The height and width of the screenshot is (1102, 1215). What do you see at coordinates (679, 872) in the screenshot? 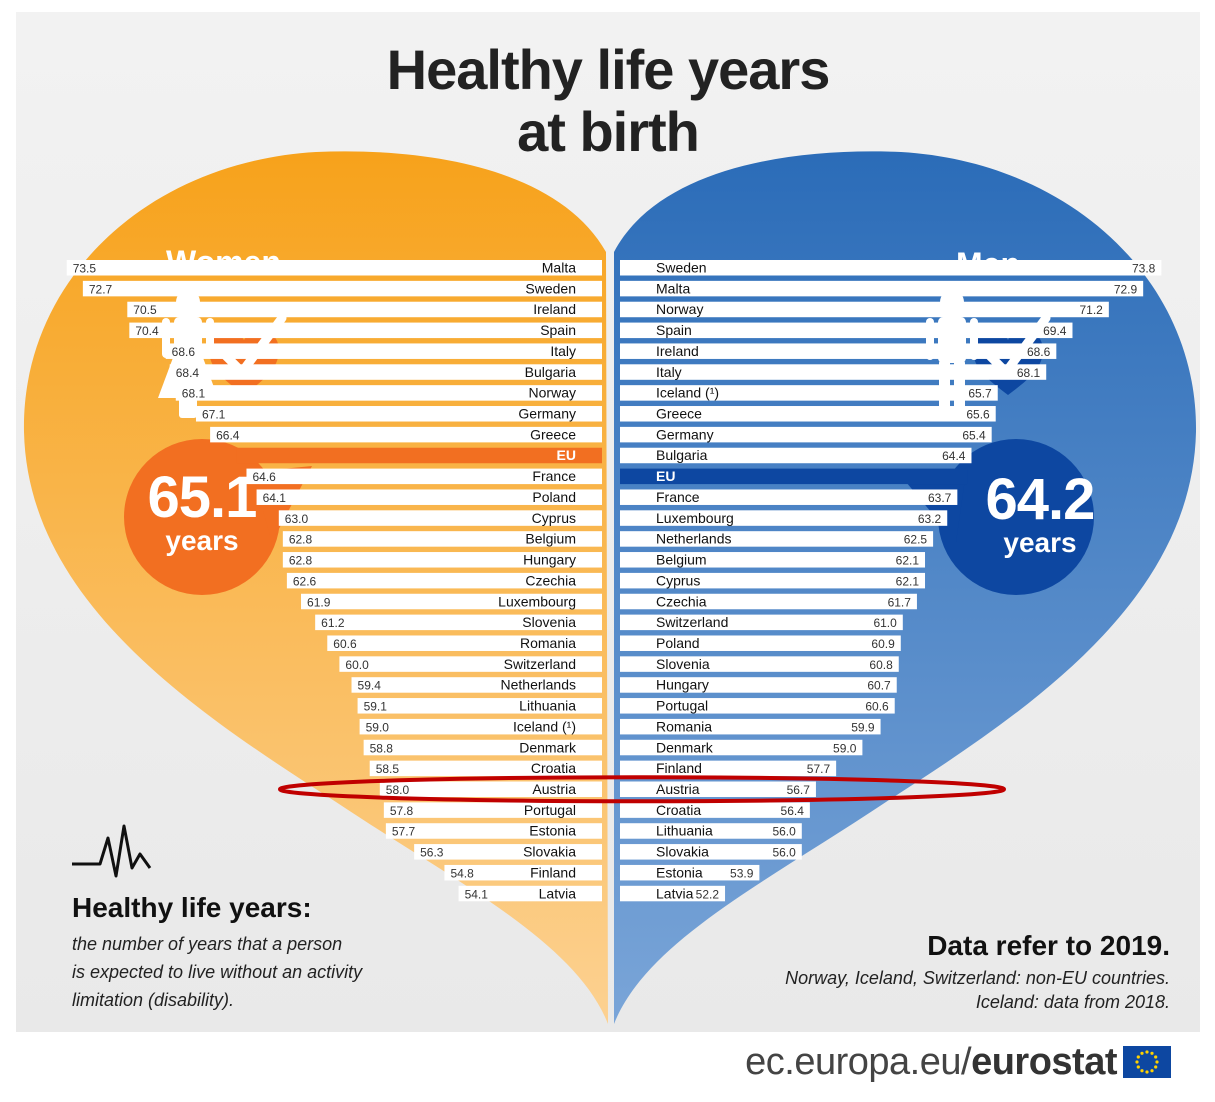
I see `bar-category-label: Estonia` at bounding box center [679, 872].